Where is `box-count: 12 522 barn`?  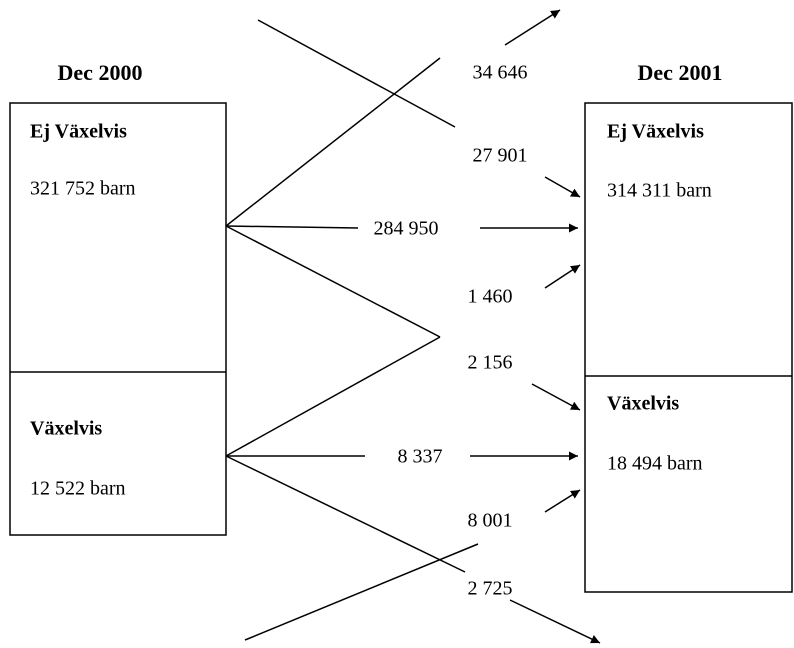
box-count: 12 522 barn is located at coordinates (78, 489).